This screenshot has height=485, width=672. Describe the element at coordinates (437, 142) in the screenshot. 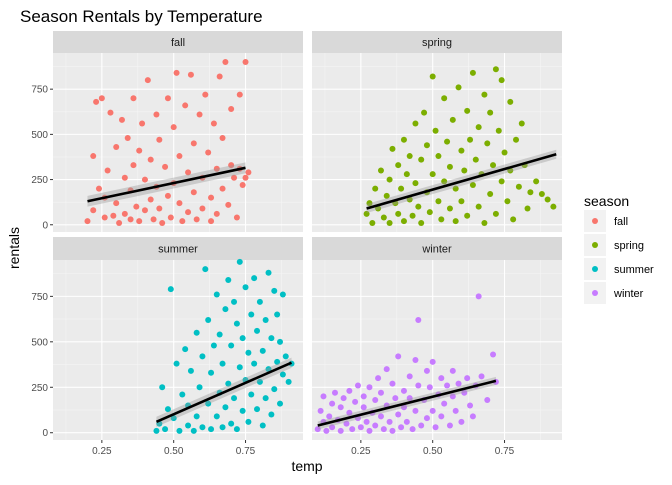

I see `panel-background-spring` at that location.